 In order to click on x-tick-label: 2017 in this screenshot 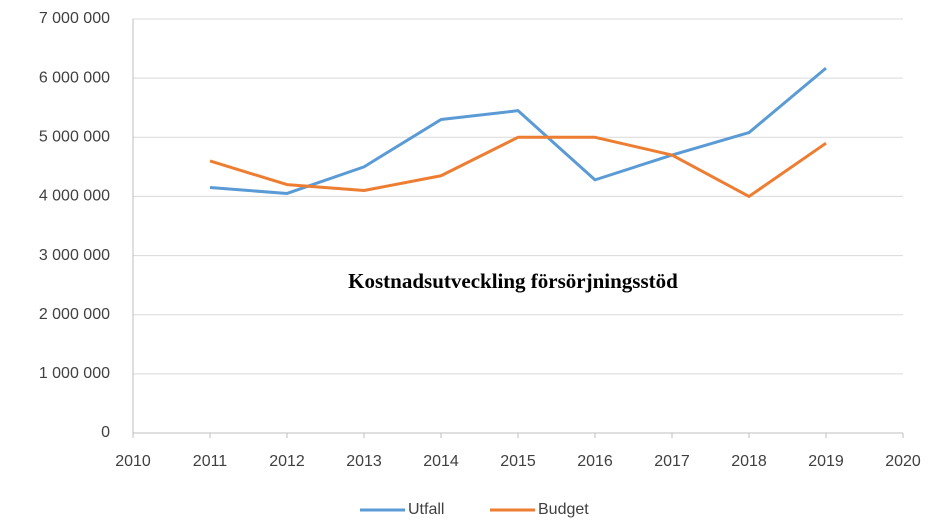, I will do `click(672, 461)`.